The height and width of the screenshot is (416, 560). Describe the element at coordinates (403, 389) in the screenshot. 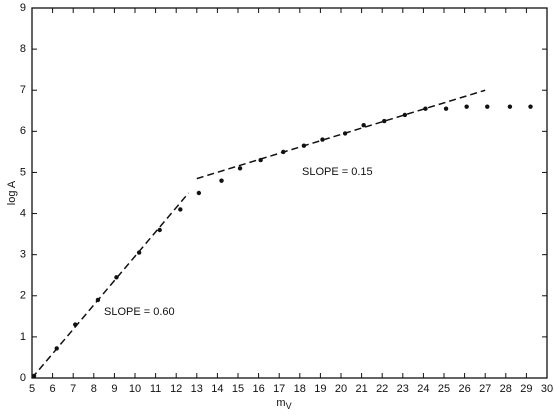

I see `x-tick-label: 23` at that location.